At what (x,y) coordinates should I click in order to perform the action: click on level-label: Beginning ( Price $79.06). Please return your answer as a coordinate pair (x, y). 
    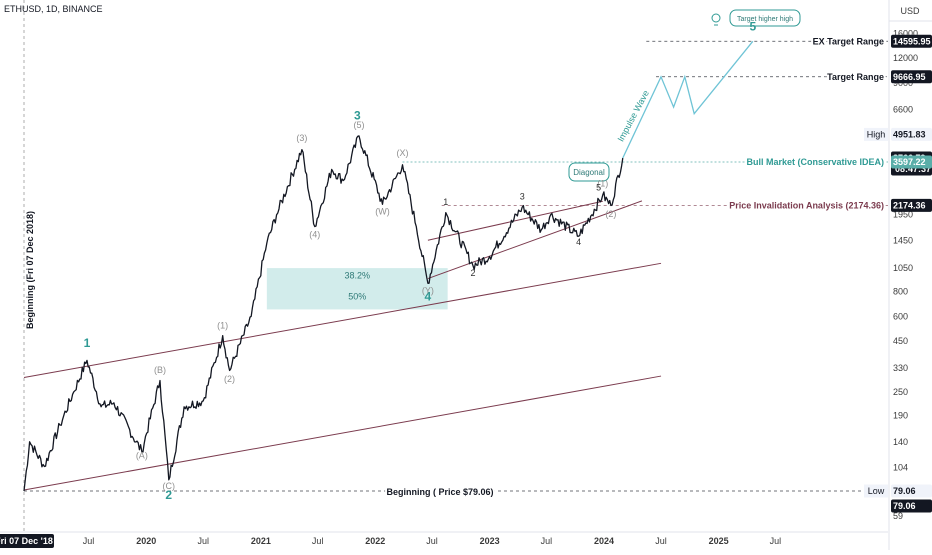
    Looking at the image, I should click on (439, 492).